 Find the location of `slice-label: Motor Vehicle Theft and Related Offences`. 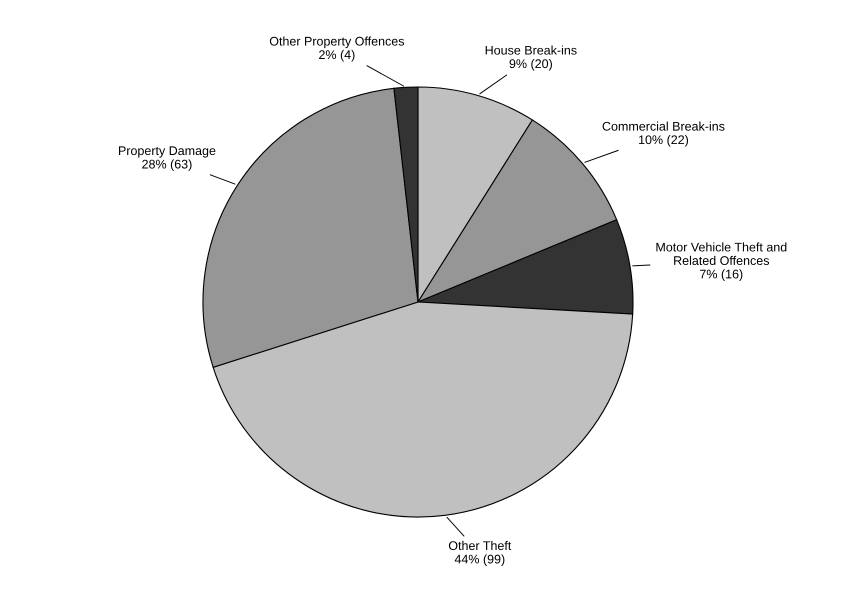

slice-label: Motor Vehicle Theft and Related Offences is located at coordinates (721, 254).